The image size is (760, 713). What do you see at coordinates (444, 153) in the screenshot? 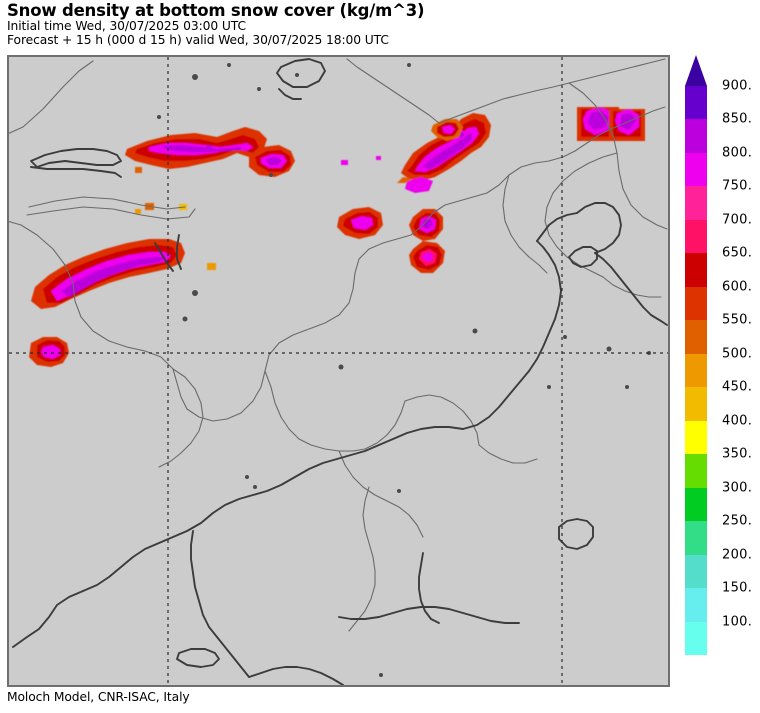
I see `patch-oetztal-alps` at bounding box center [444, 153].